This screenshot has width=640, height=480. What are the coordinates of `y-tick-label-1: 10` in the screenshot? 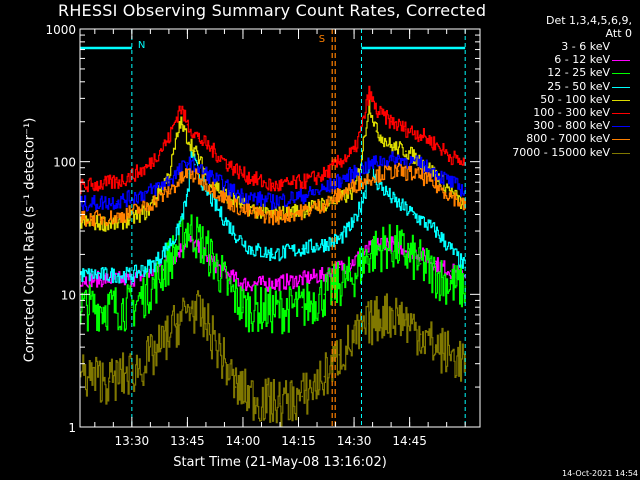 It's located at (68, 295).